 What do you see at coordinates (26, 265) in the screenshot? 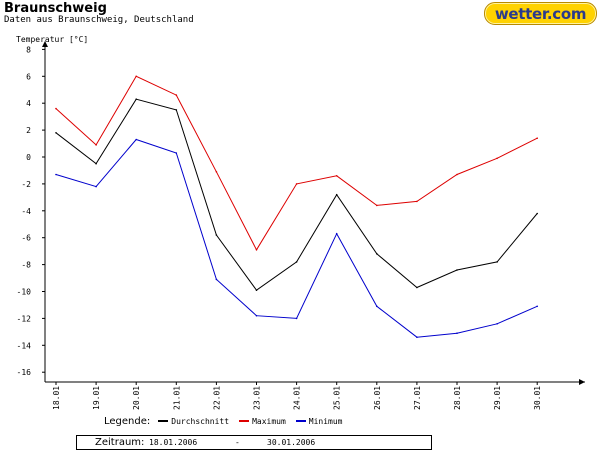
I see `y-tick-label: -8` at bounding box center [26, 265].